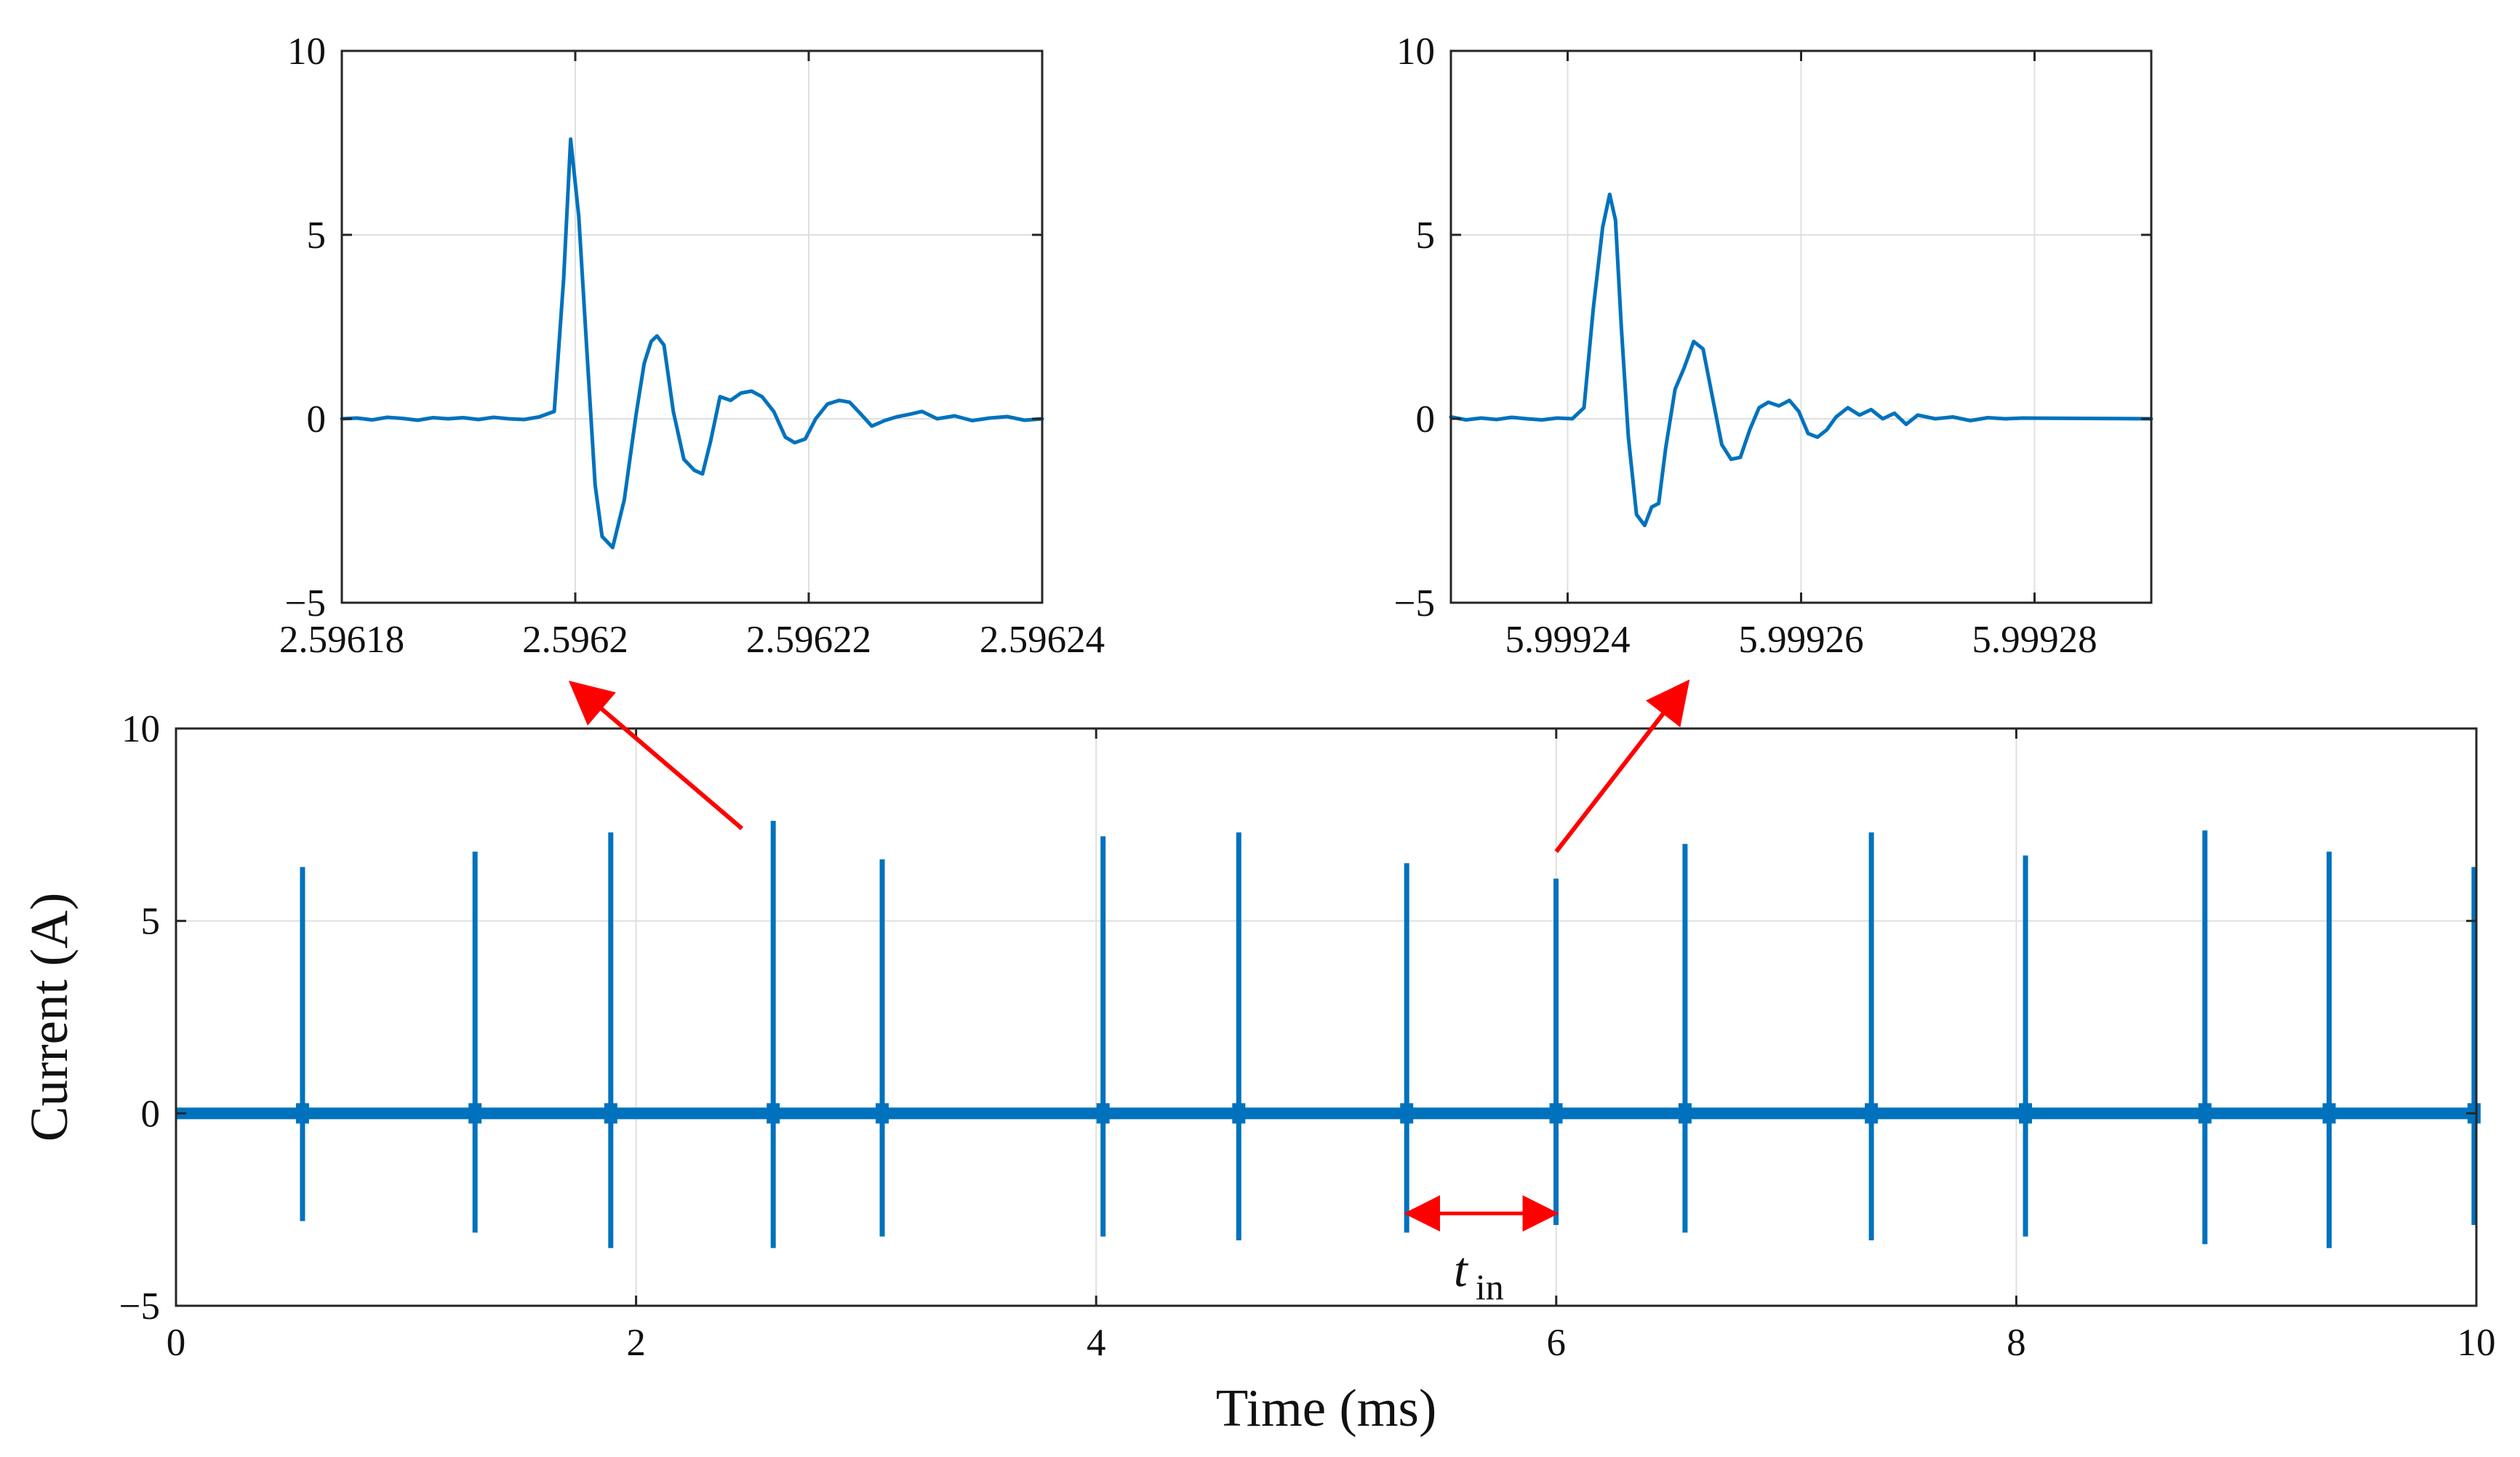 Image resolution: width=2520 pixels, height=1457 pixels. What do you see at coordinates (1426, 419) in the screenshot?
I see `zoom-right-y-tick-label-1: 0` at bounding box center [1426, 419].